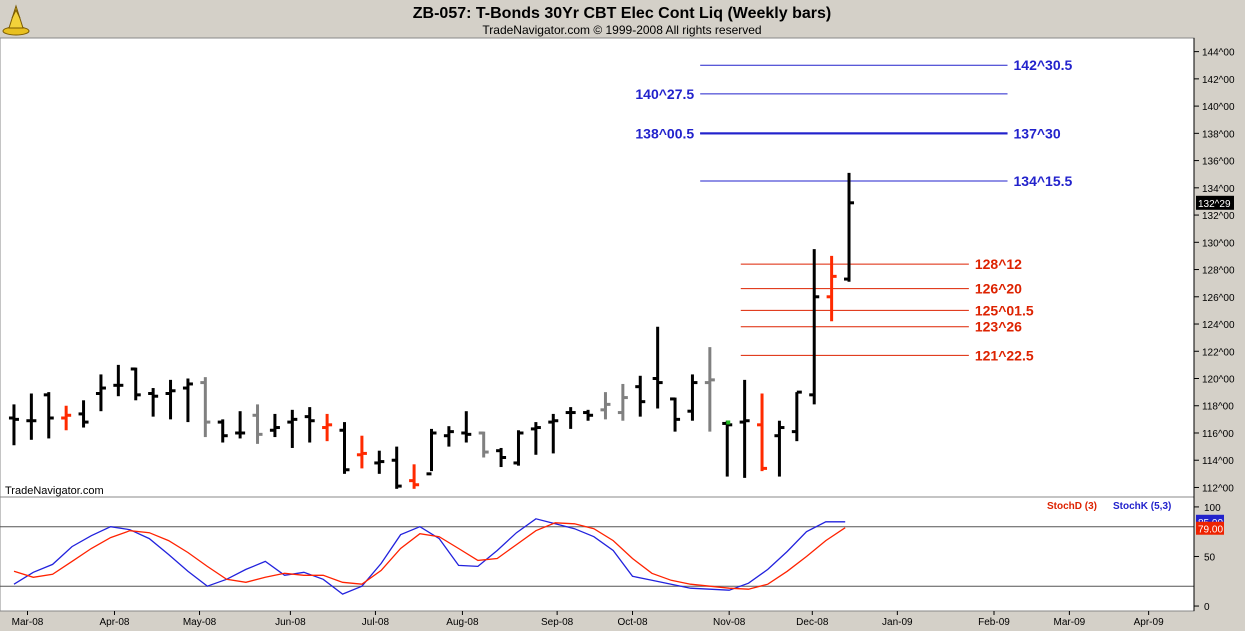 This screenshot has width=1245, height=631. I want to click on x-tick-label: Jan-09, so click(897, 622).